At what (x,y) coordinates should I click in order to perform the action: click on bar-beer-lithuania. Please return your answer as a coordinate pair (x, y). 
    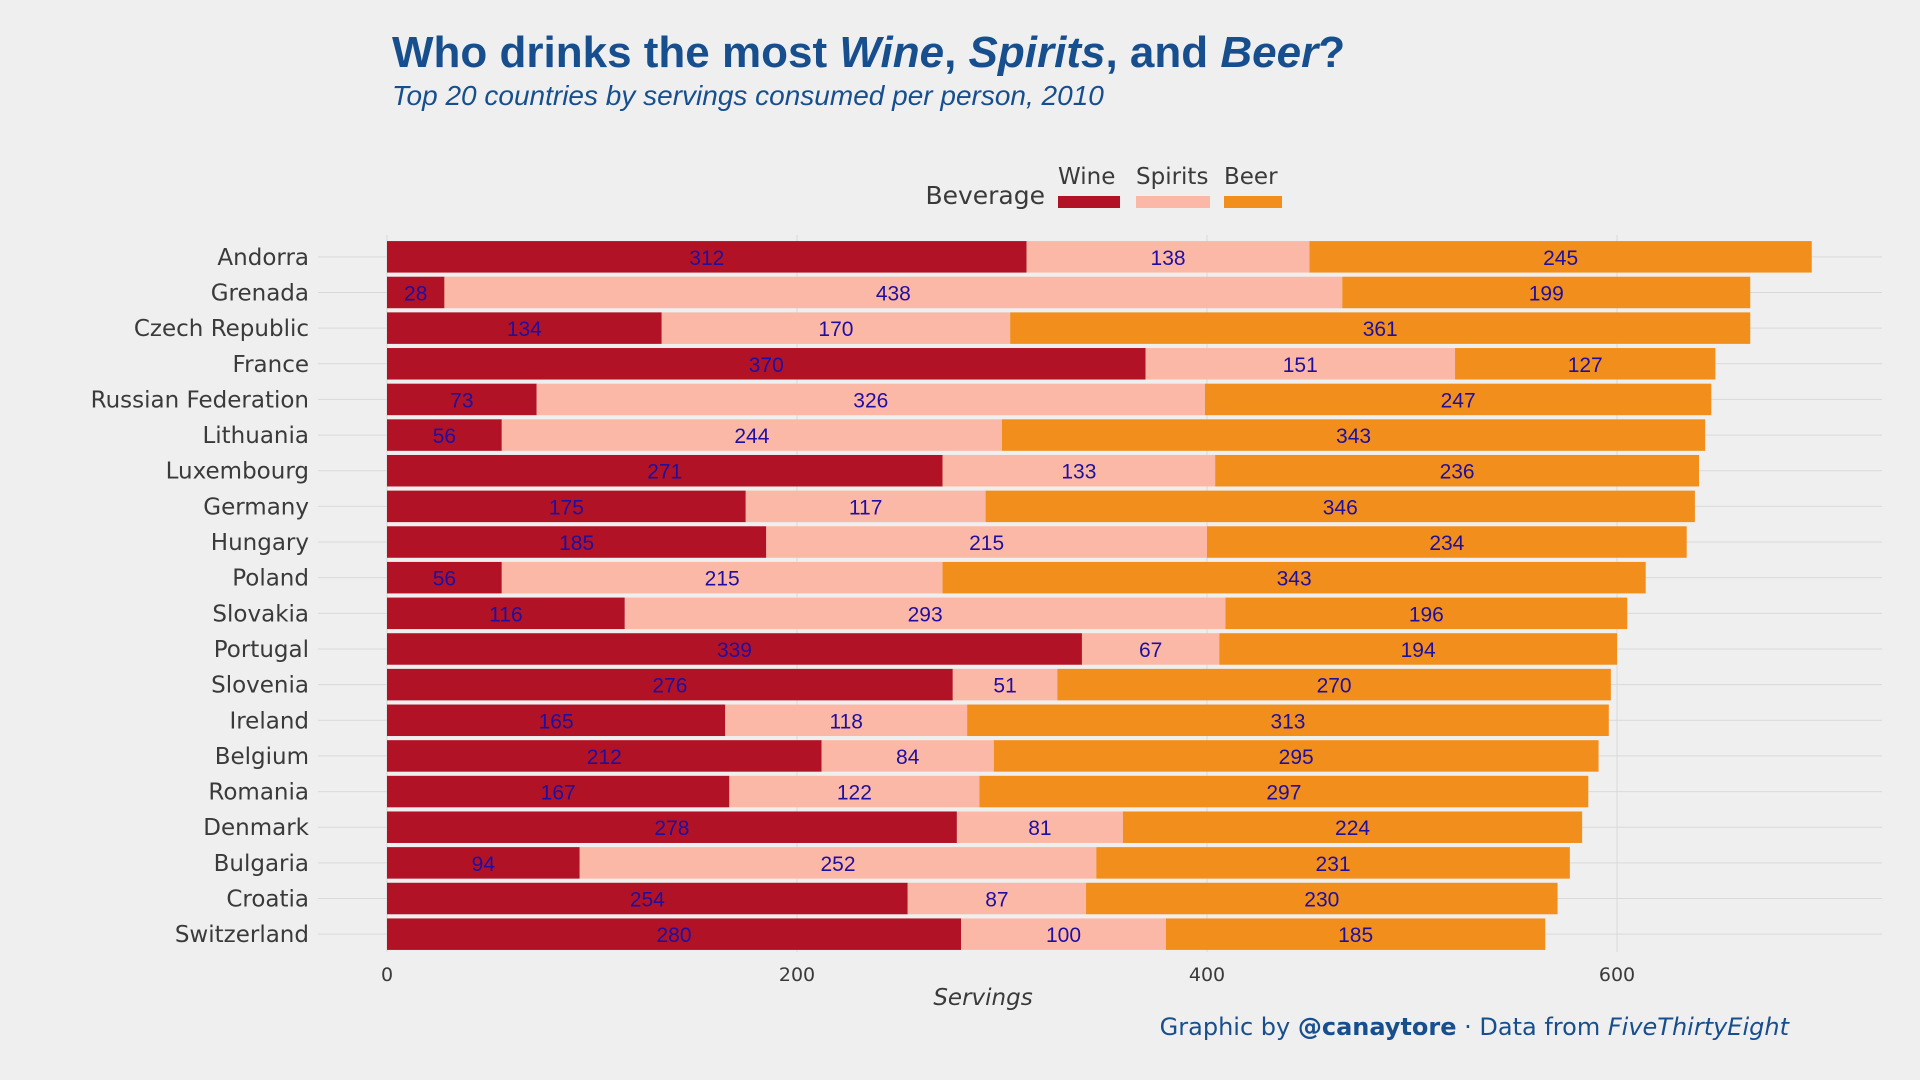
    Looking at the image, I should click on (1354, 435).